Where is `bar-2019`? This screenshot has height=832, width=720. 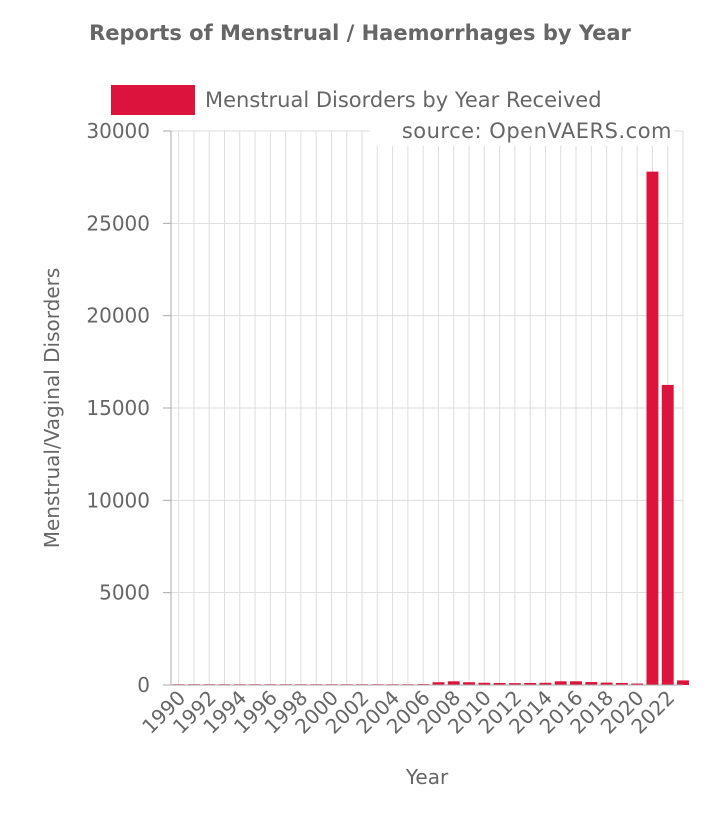 bar-2019 is located at coordinates (621, 683).